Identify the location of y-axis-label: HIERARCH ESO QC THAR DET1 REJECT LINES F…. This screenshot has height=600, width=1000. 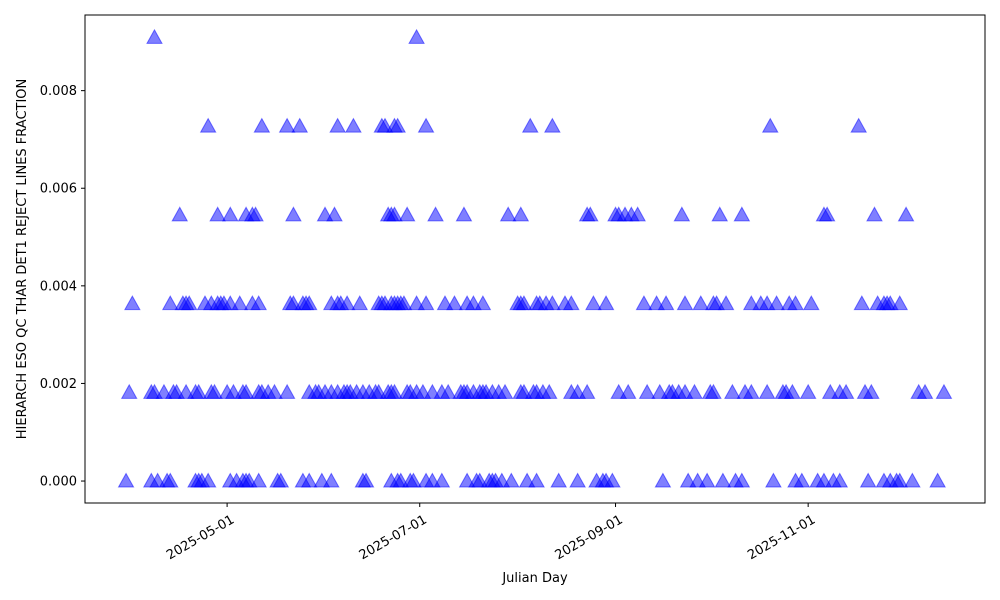
(22, 259).